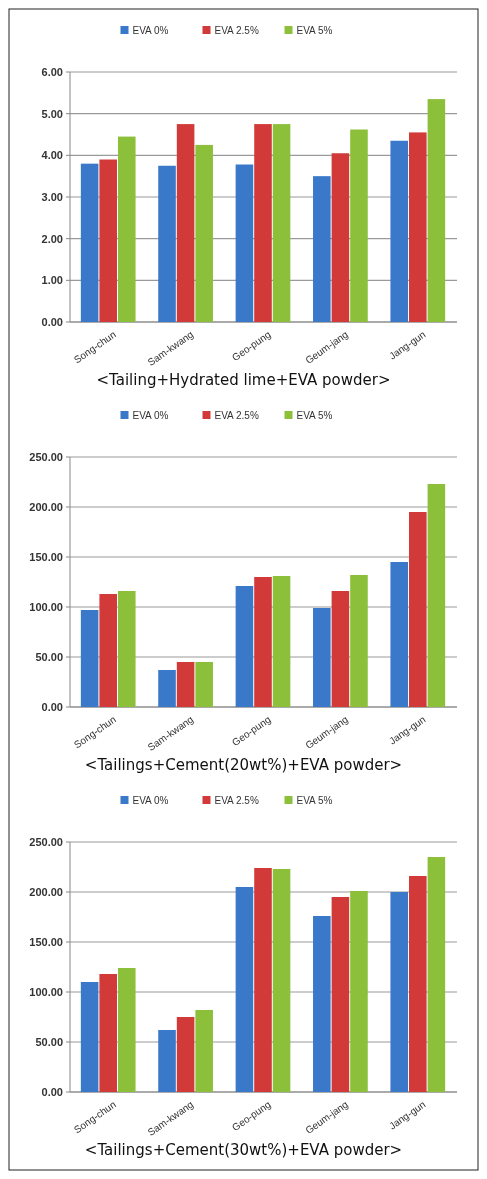  Describe the element at coordinates (243, 1150) in the screenshot. I see `text: <Tailings+Cement(30wt%)+EVA powder>` at that location.